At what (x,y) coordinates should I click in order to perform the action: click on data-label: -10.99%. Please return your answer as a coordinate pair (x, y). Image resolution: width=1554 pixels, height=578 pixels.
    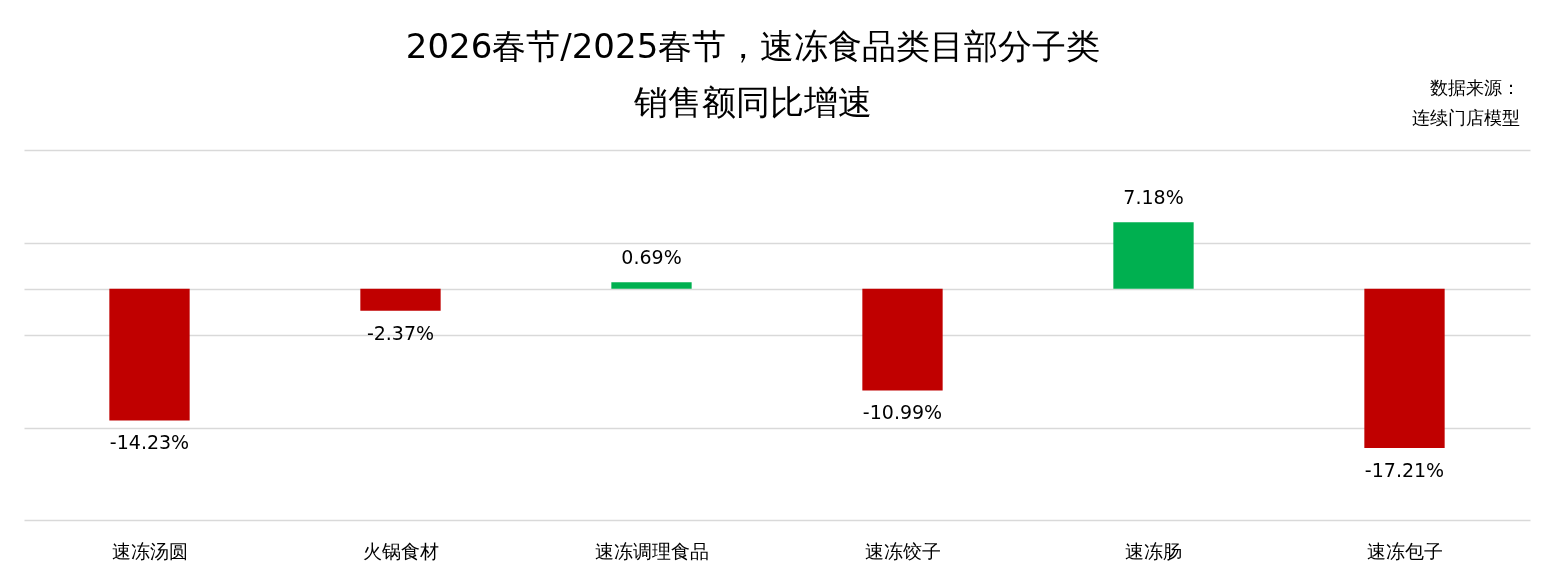
    Looking at the image, I should click on (902, 412).